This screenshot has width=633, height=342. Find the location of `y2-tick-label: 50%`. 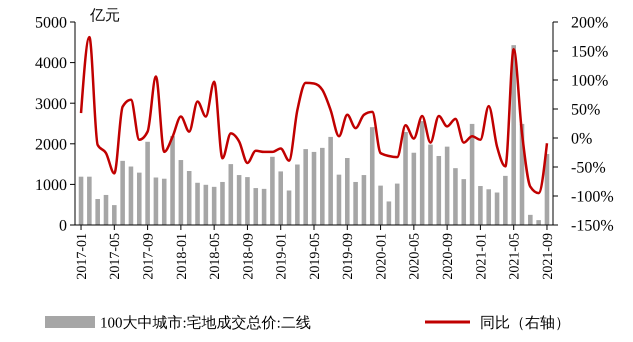

y2-tick-label: 50% is located at coordinates (585, 110).